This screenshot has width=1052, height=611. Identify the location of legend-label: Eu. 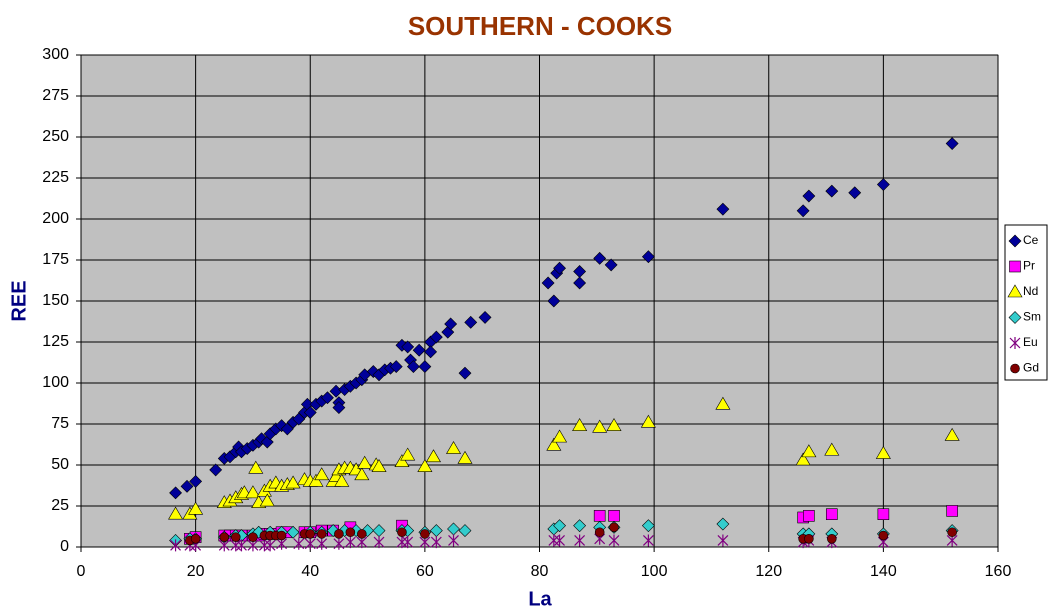
(1030, 342).